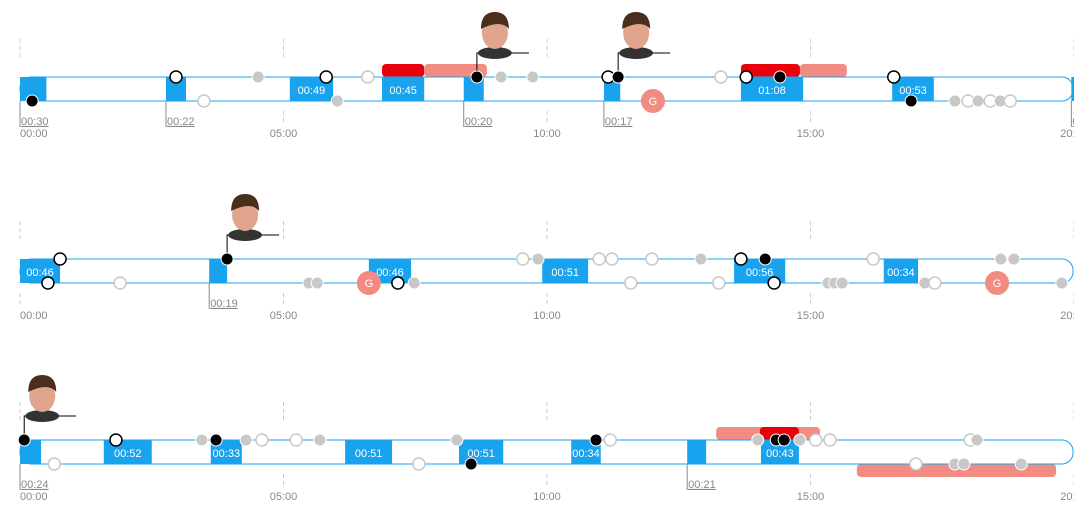  What do you see at coordinates (390, 273) in the screenshot?
I see `shift-label: 00:46` at bounding box center [390, 273].